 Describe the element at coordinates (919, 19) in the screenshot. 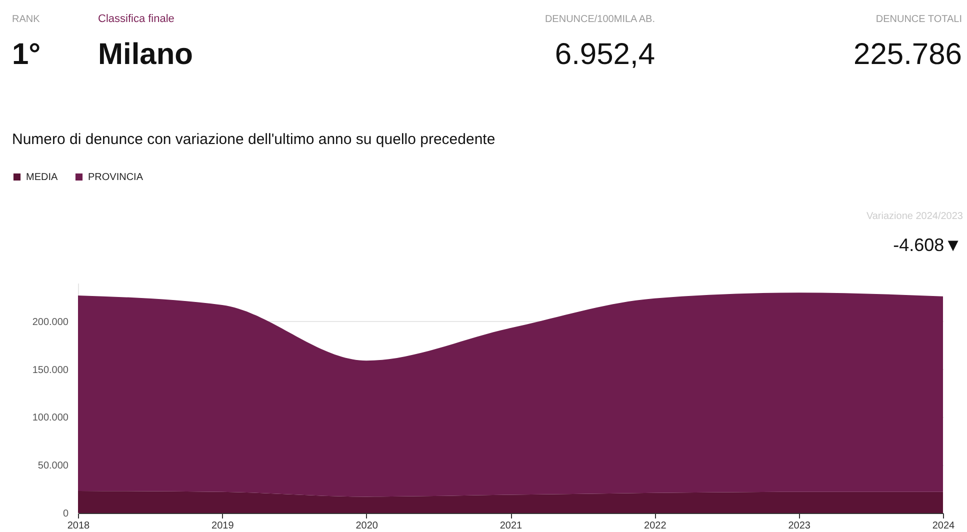

I see `text: DENUNCE TOTALI` at that location.